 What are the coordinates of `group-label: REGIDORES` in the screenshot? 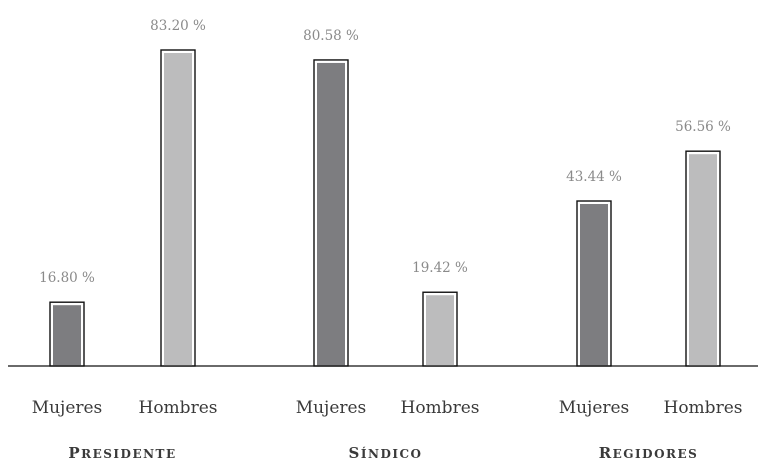 It's located at (649, 453).